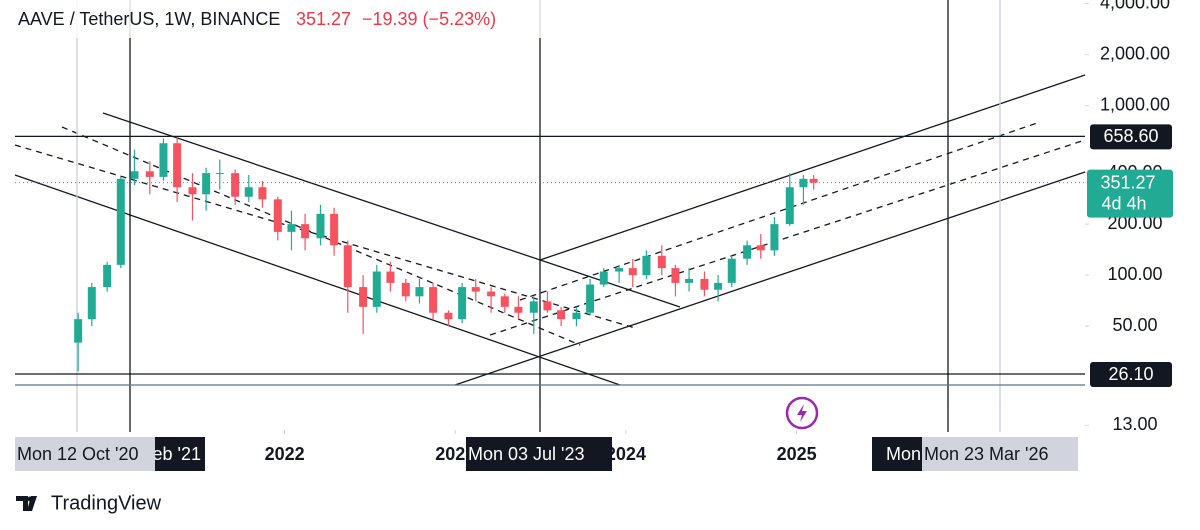  I want to click on price-tag-label: 26.10, so click(1130, 374).